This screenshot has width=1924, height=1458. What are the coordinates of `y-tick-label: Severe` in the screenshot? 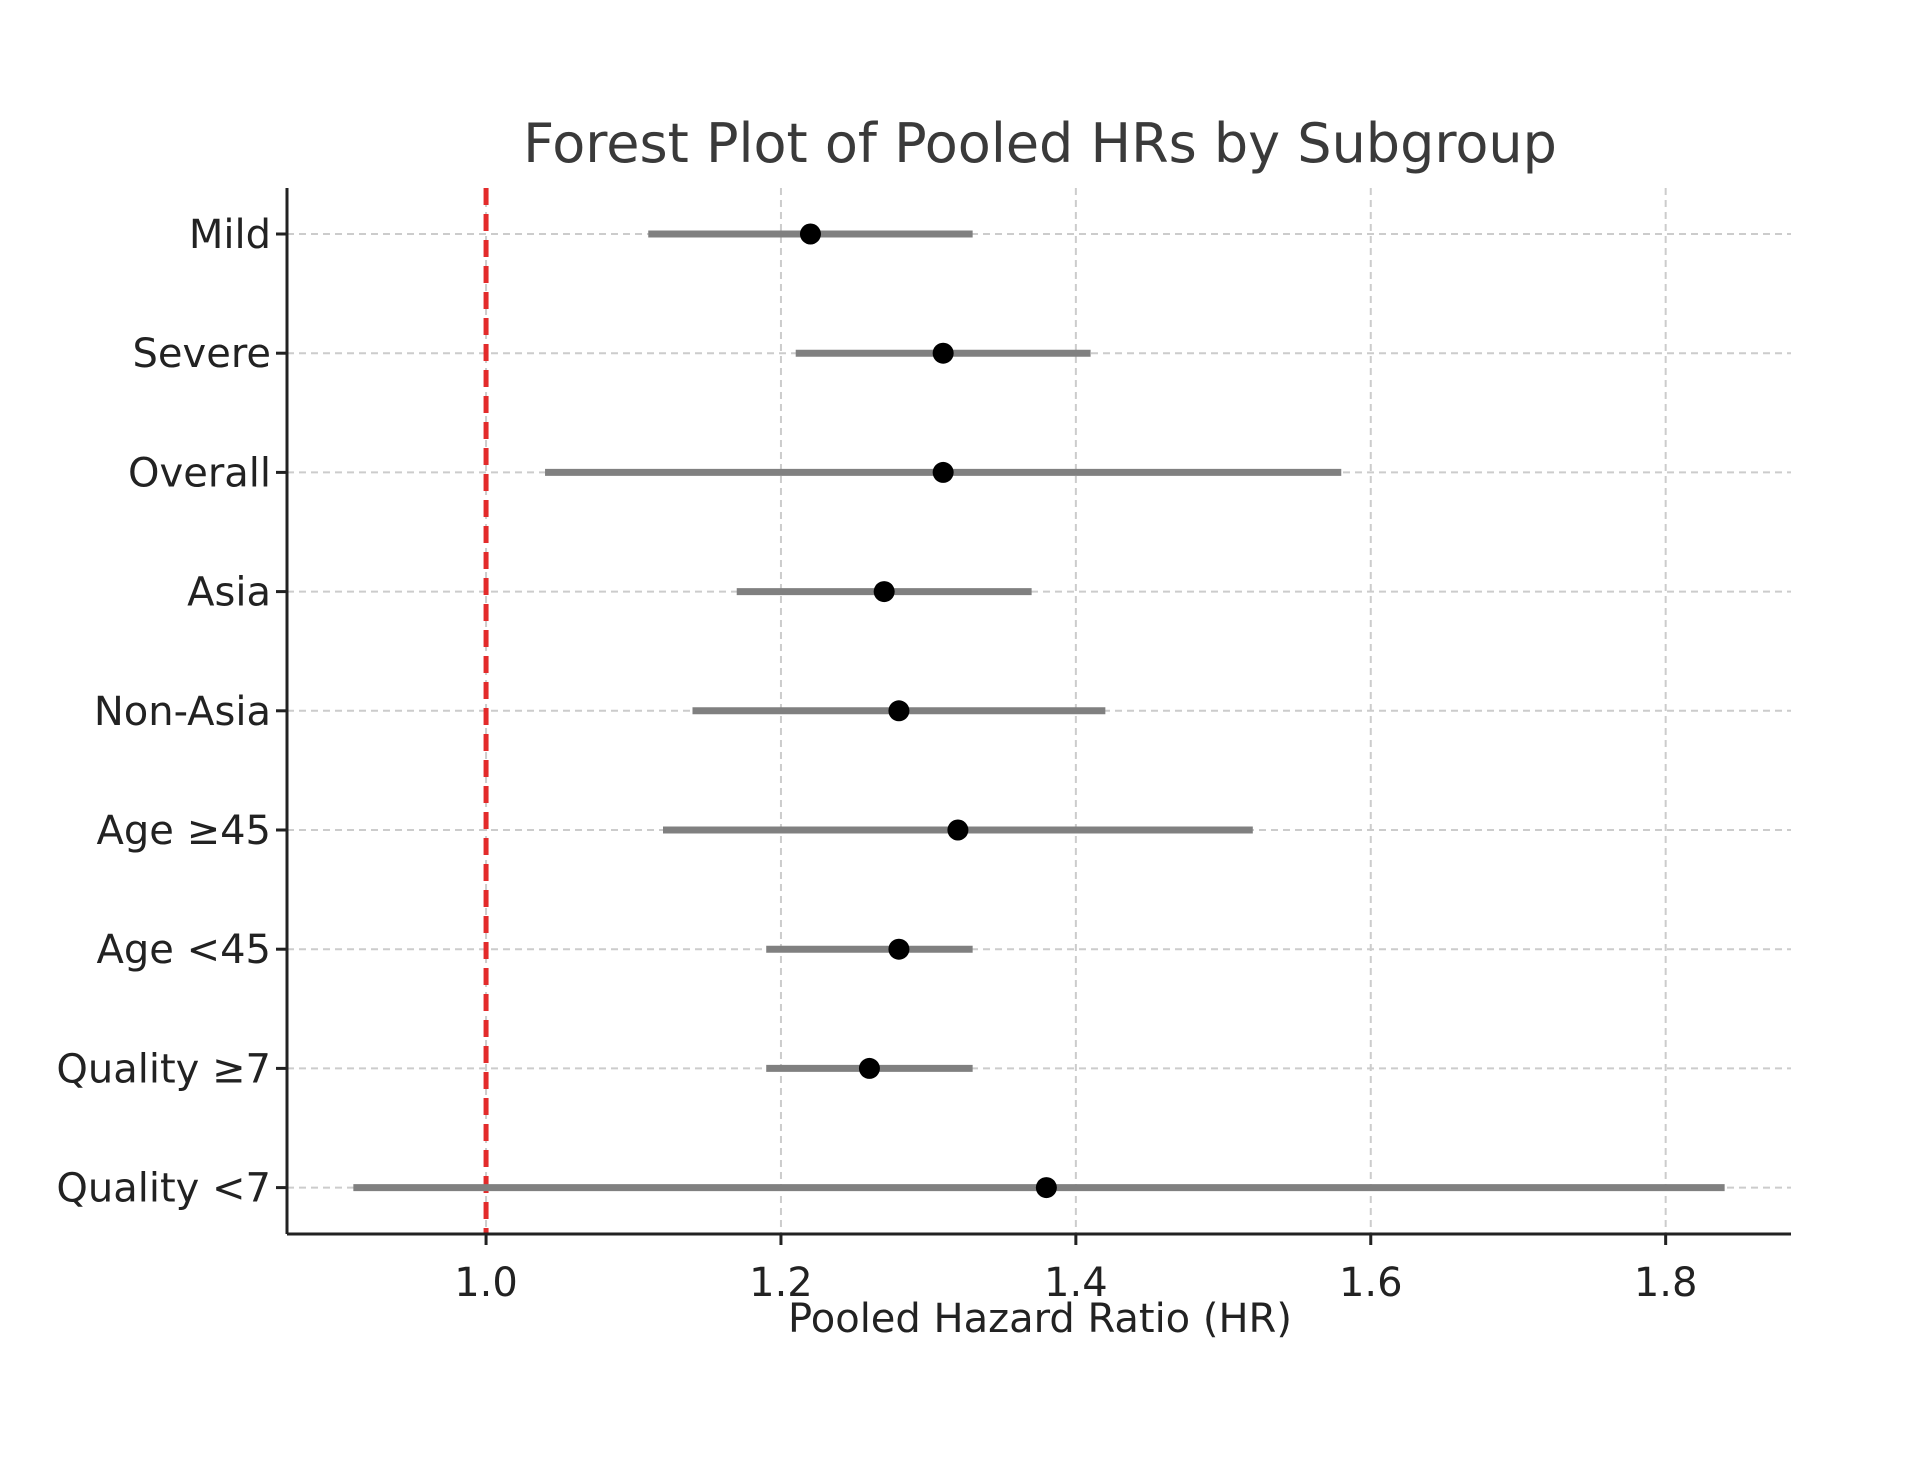 It's located at (202, 354).